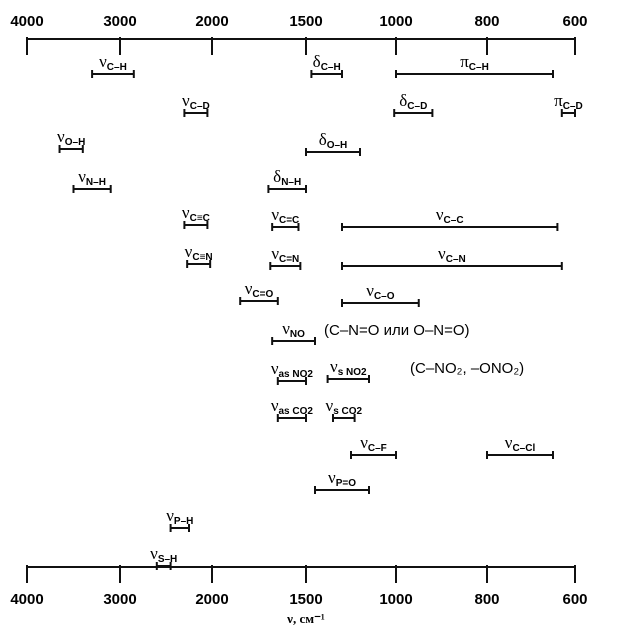  I want to click on band-label: νNO, so click(293, 329).